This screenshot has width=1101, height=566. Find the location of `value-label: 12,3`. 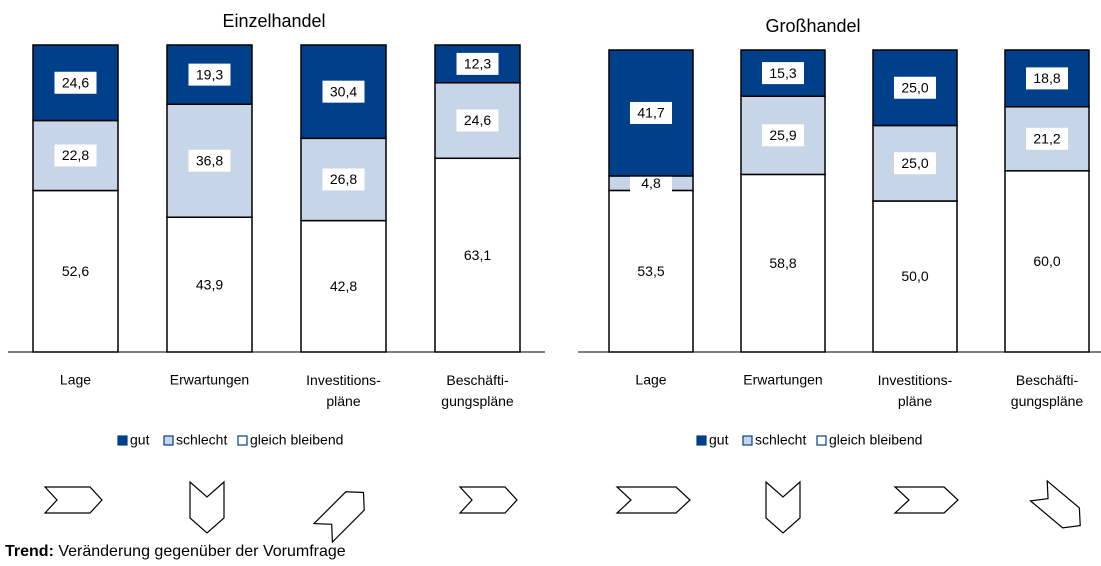

value-label: 12,3 is located at coordinates (477, 64).